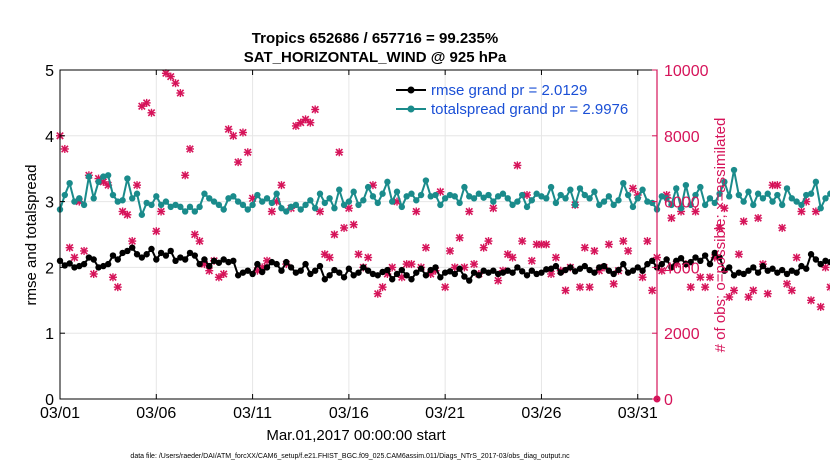 This screenshot has height=470, width=830. Describe the element at coordinates (445, 413) in the screenshot. I see `x-tick-label: 03/21` at that location.